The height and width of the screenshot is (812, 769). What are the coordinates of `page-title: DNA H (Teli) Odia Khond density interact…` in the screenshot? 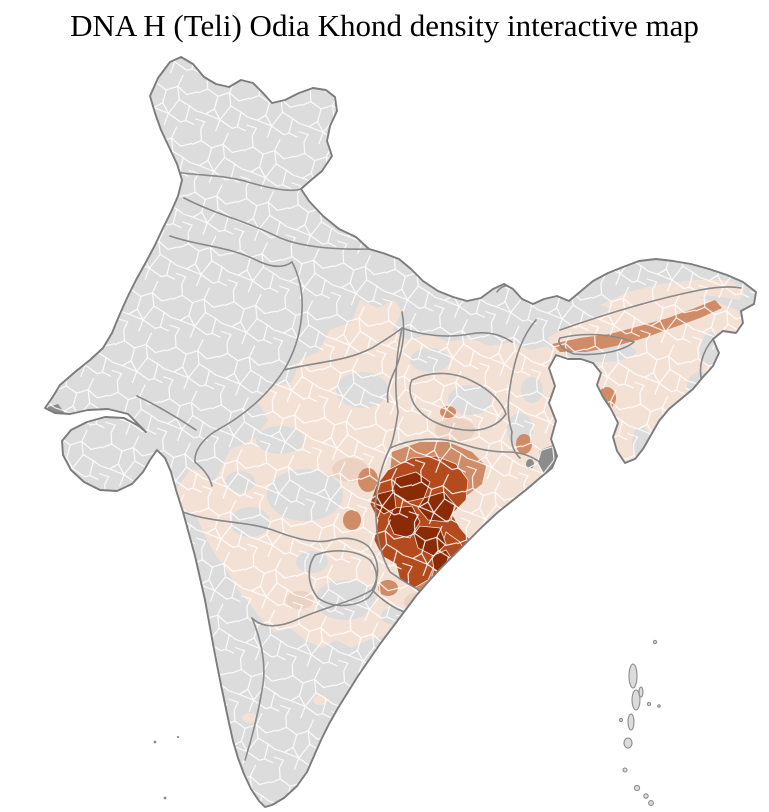 It's located at (384, 25).